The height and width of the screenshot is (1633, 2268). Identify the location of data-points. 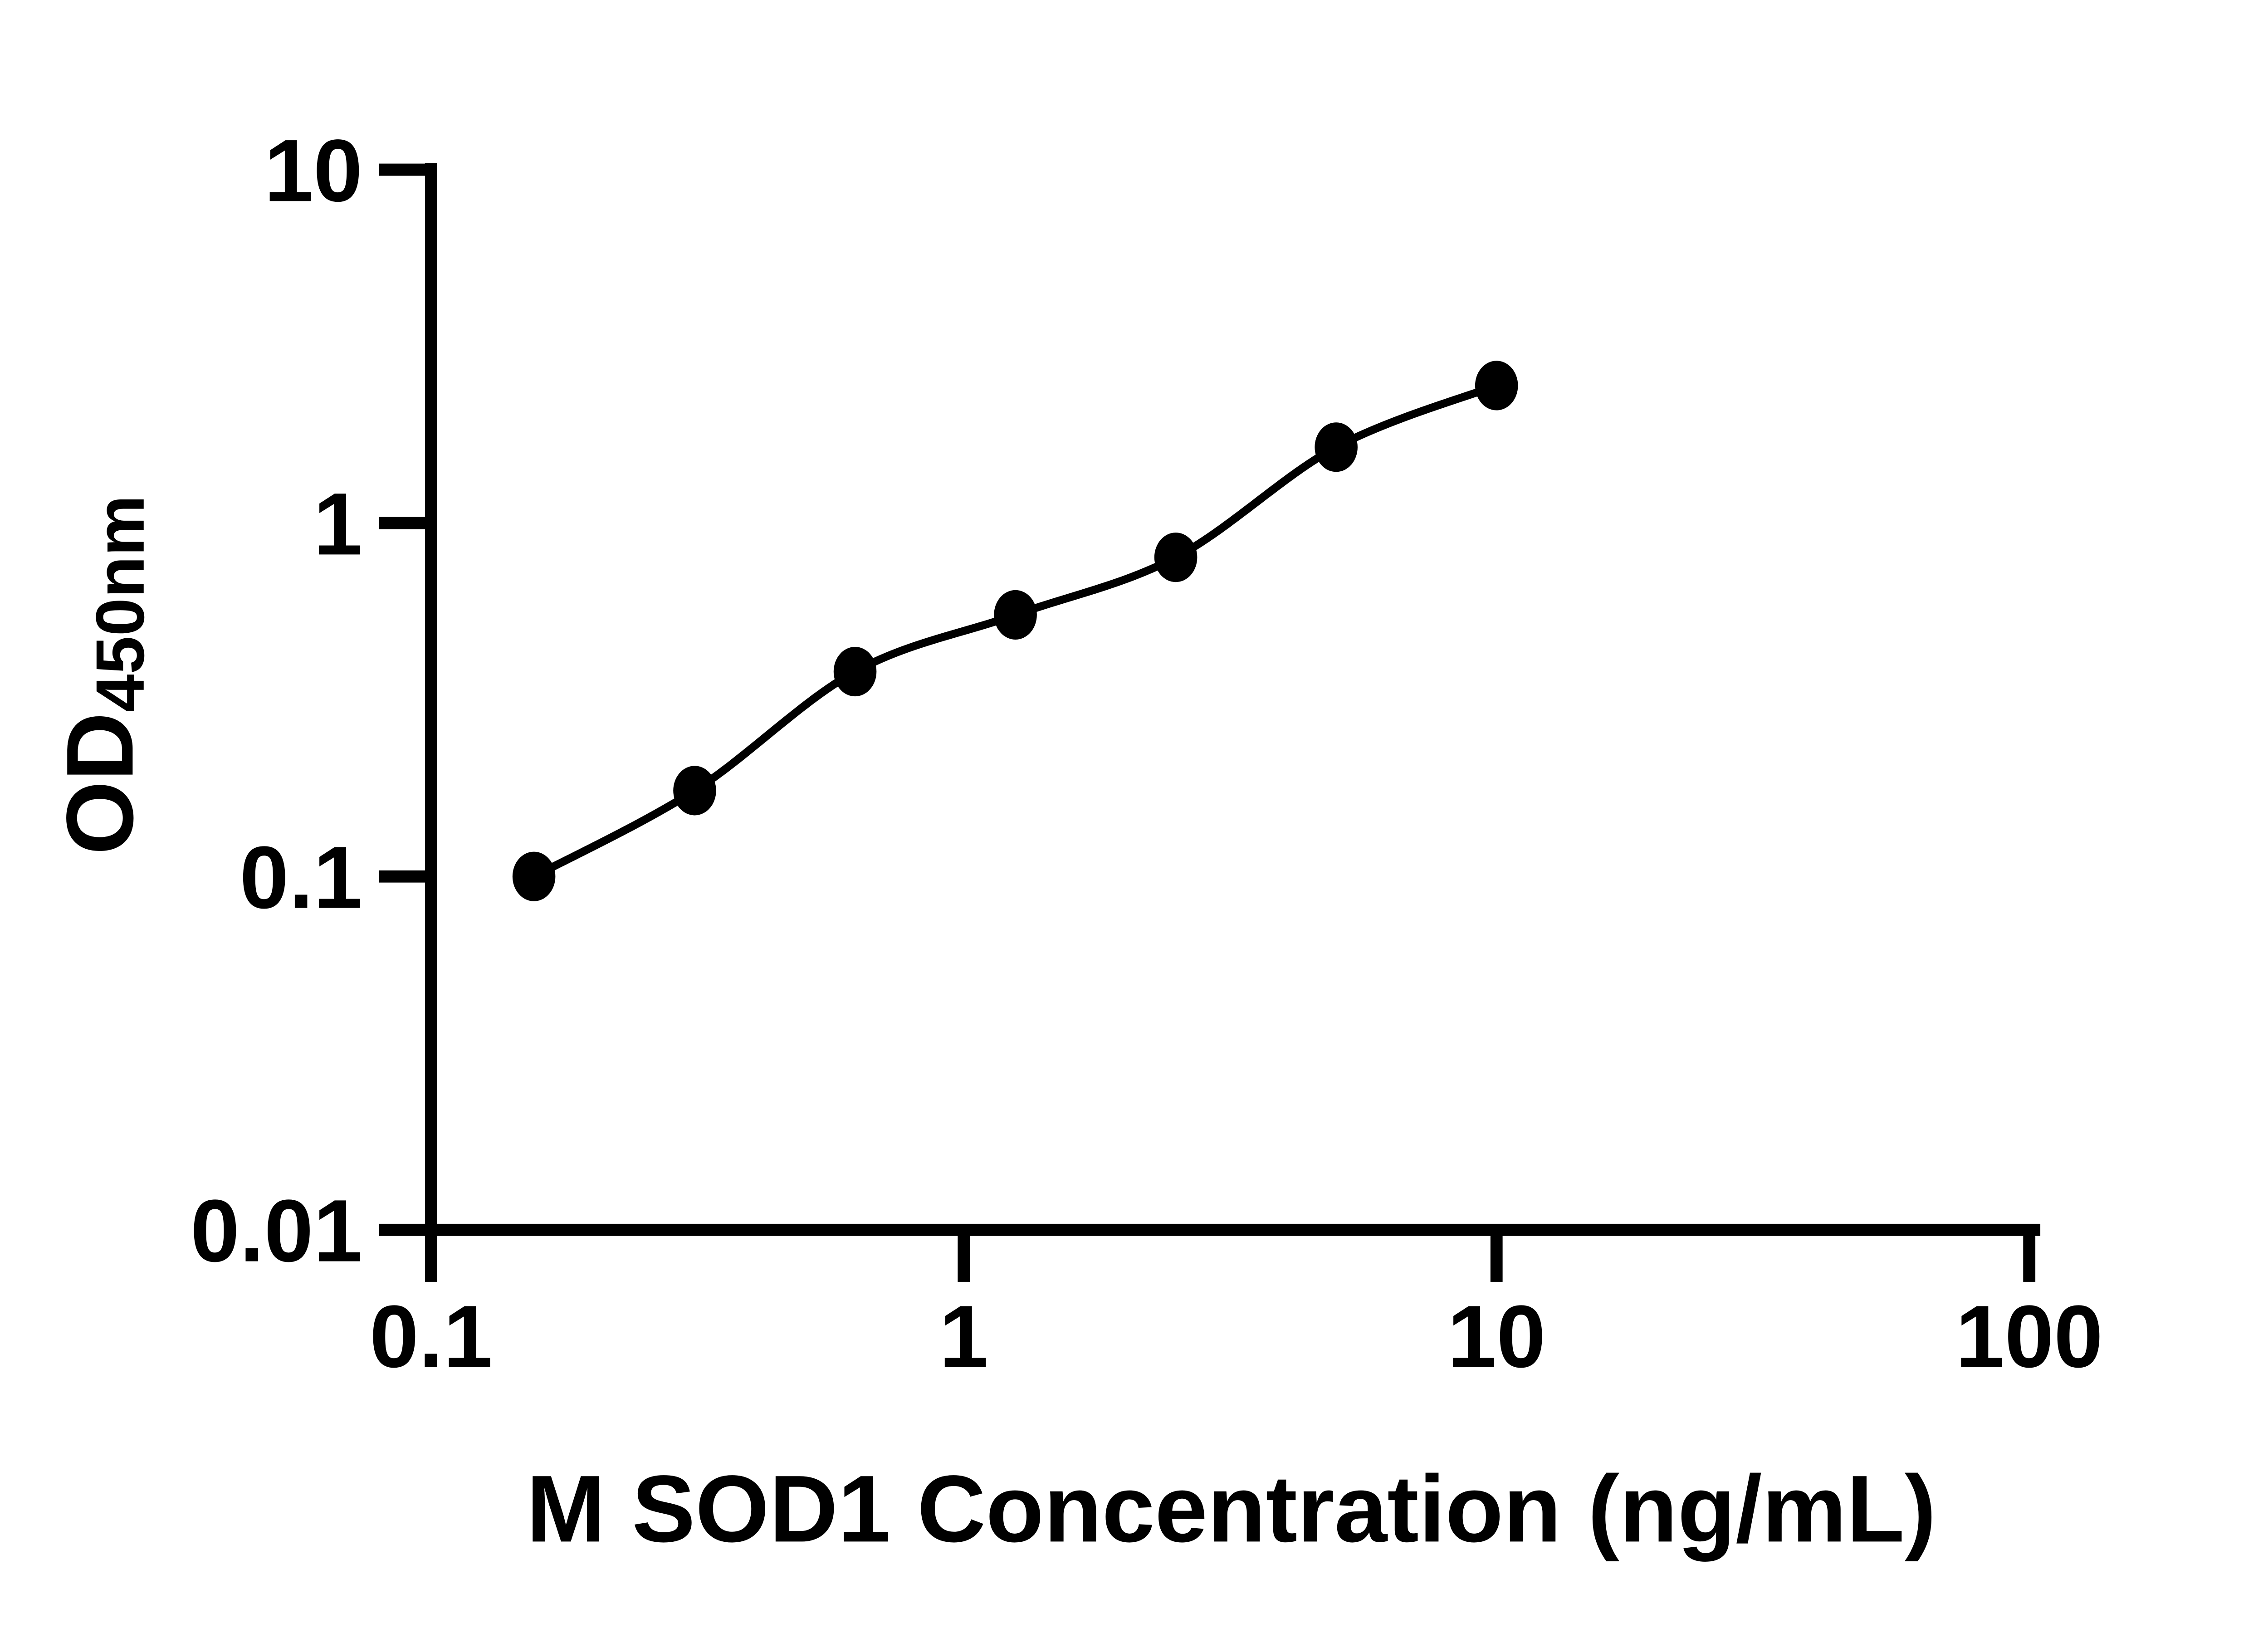
(1015, 631).